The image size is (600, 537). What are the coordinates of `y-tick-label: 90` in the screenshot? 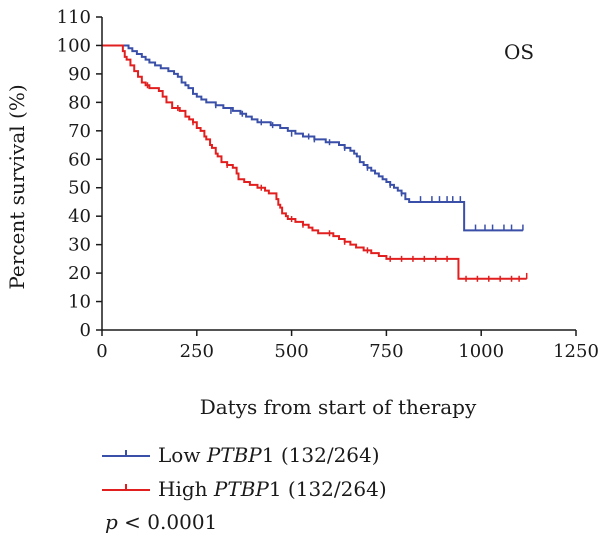 It's located at (79, 74).